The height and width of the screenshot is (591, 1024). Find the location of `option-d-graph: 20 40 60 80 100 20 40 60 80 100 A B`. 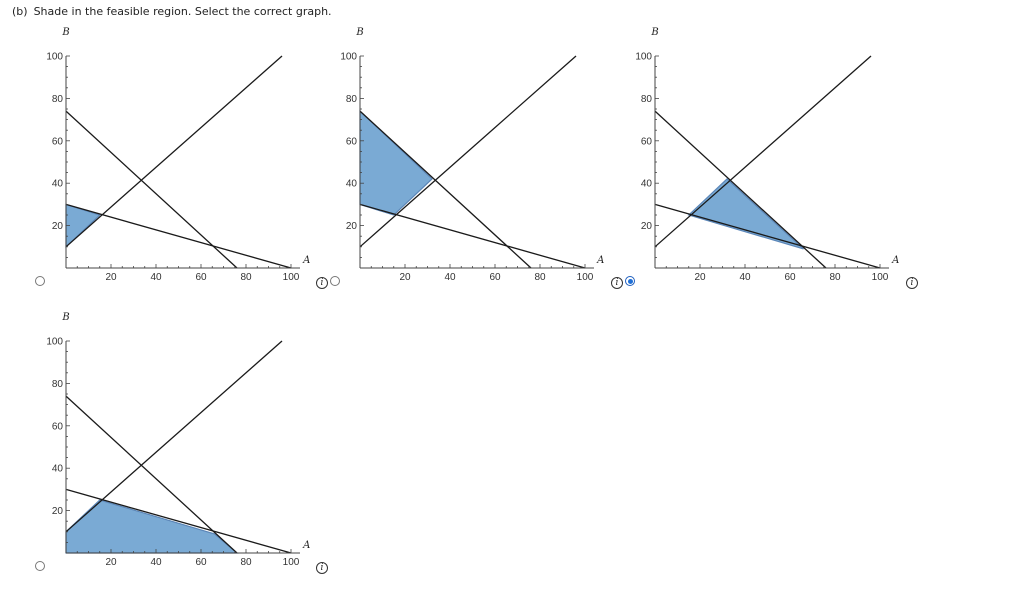

option-d-graph: 20 40 60 80 100 20 40 60 80 100 A B is located at coordinates (175, 447).